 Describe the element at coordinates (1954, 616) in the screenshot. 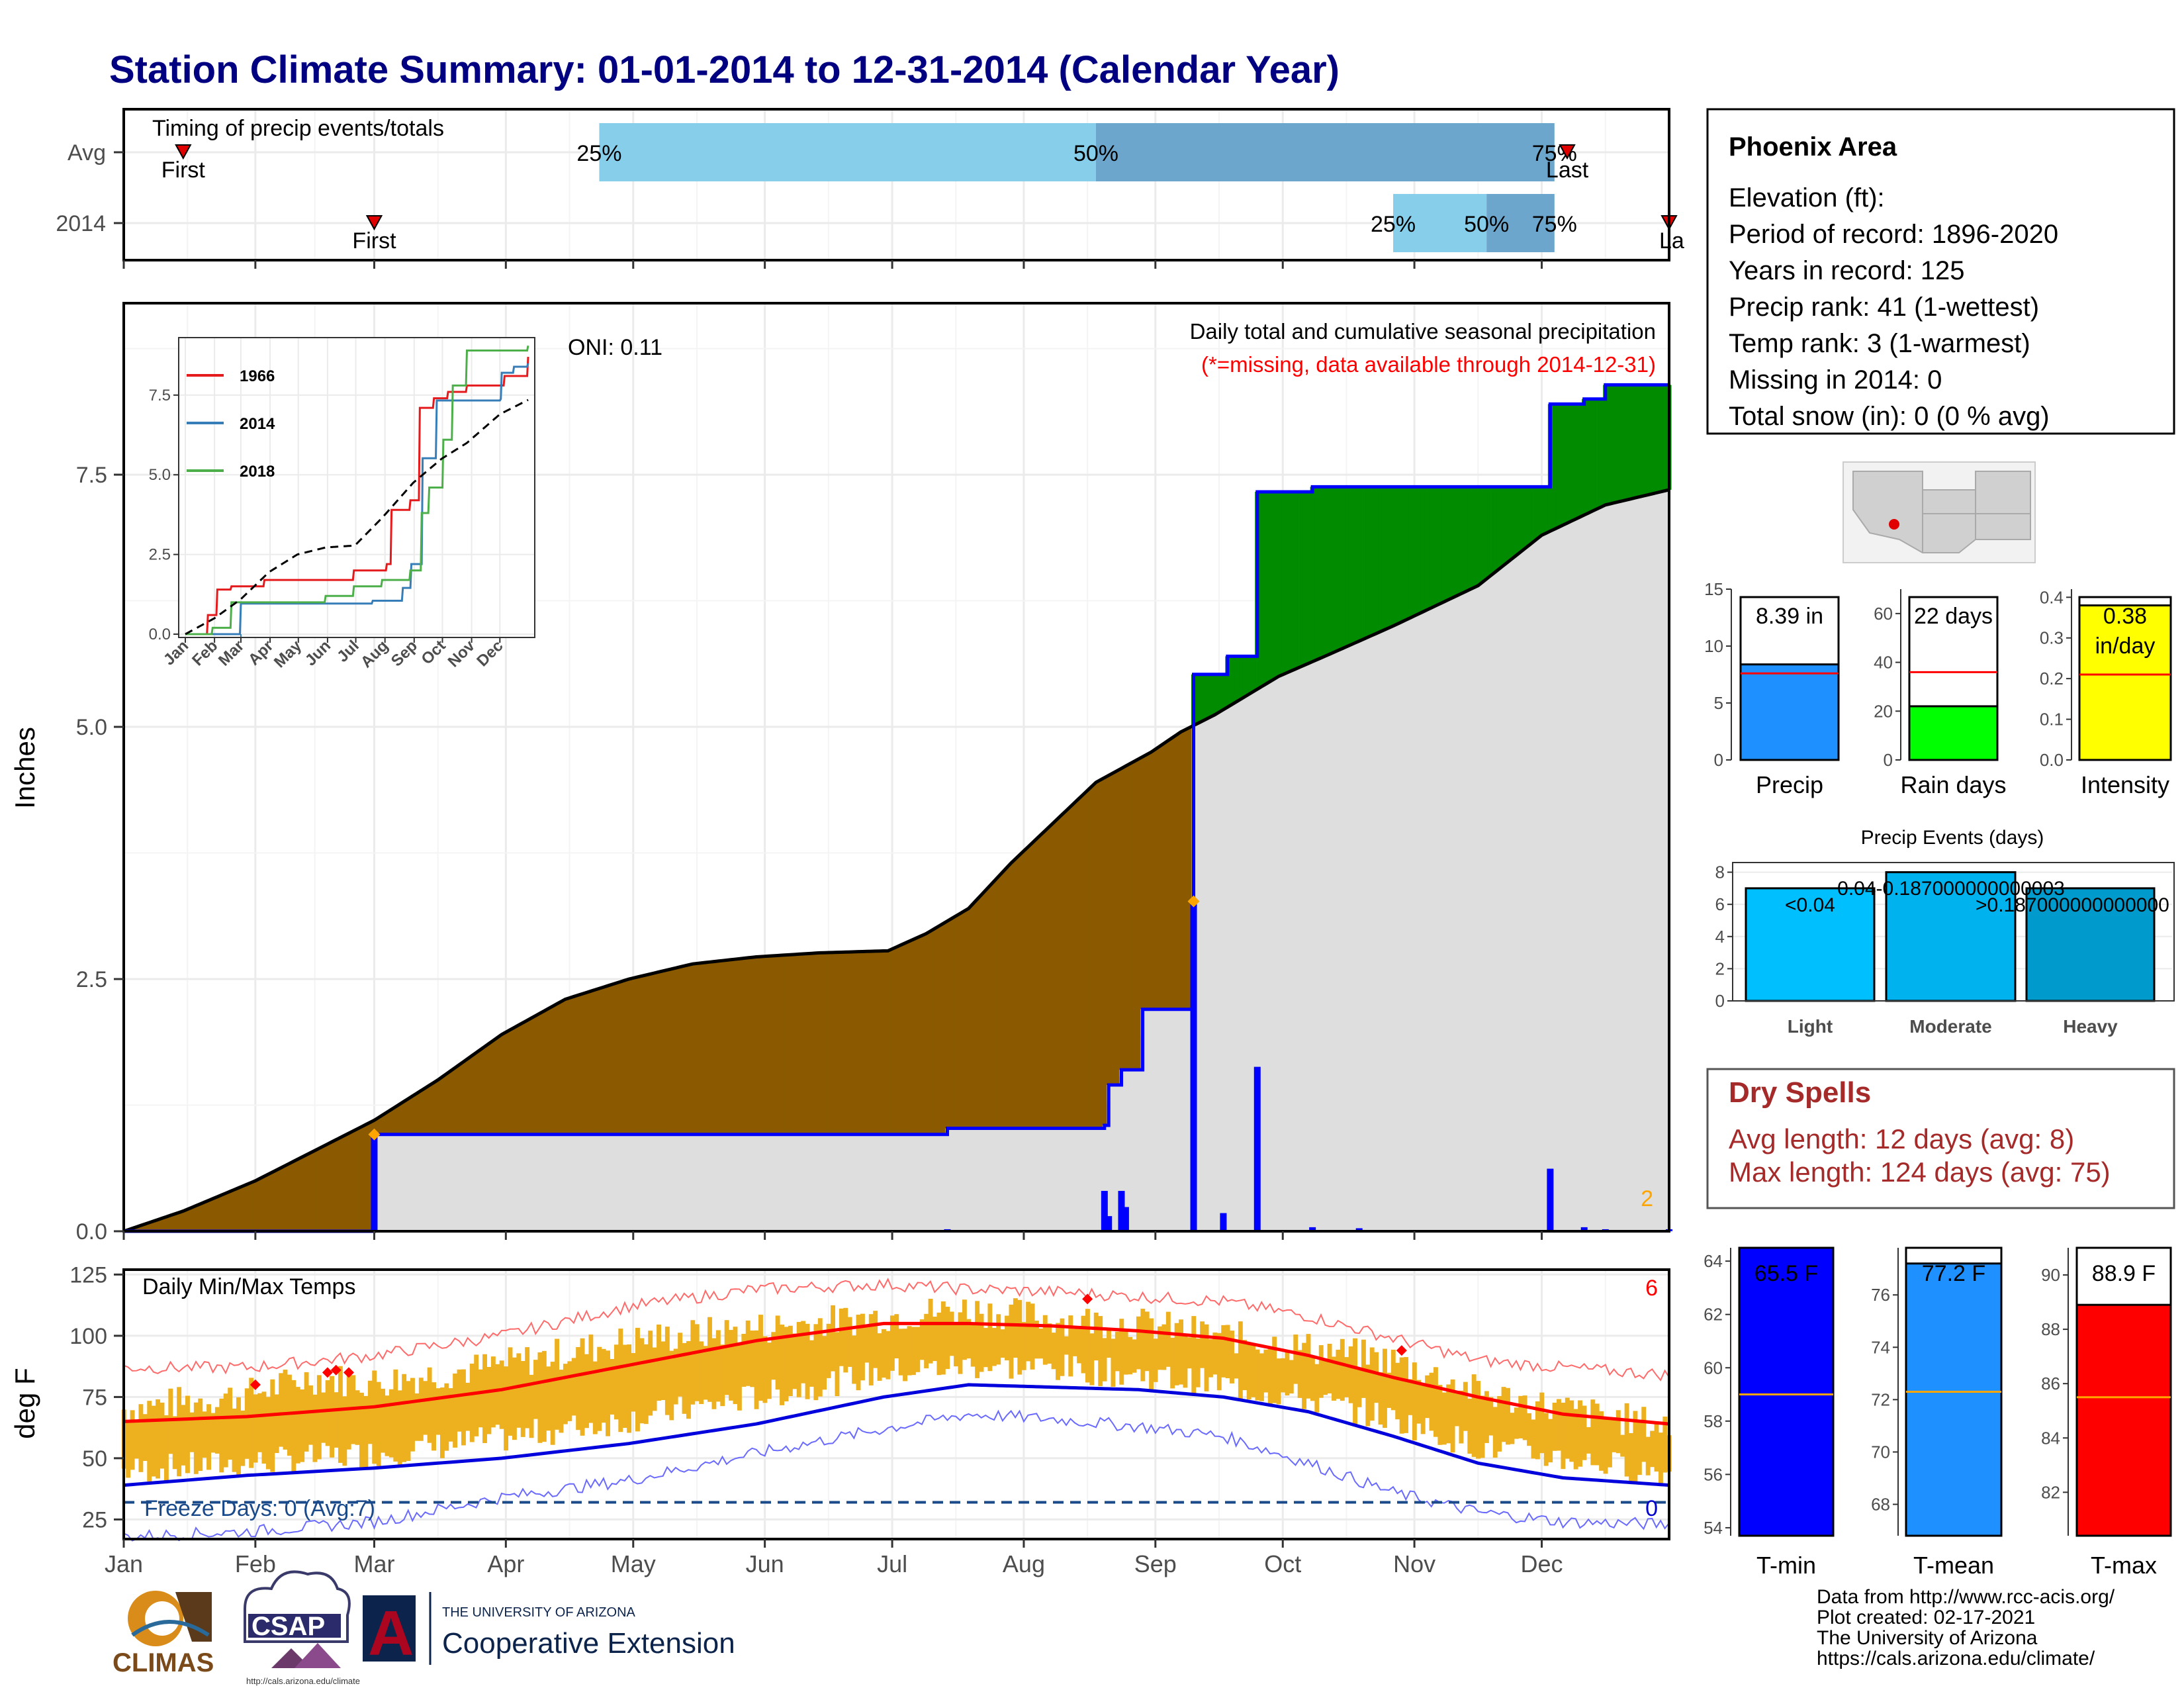

I see `rain-days-value-label: 22 days` at that location.